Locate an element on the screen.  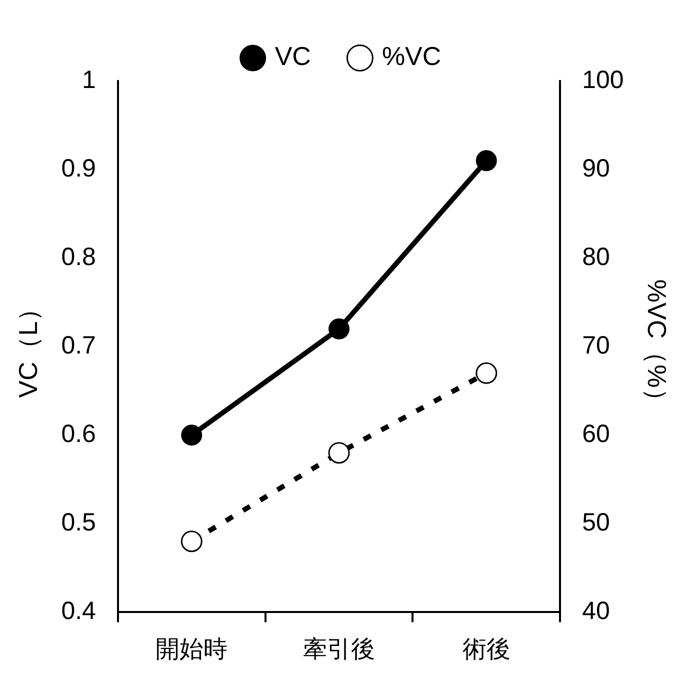
legend-label: VC is located at coordinates (292, 56).